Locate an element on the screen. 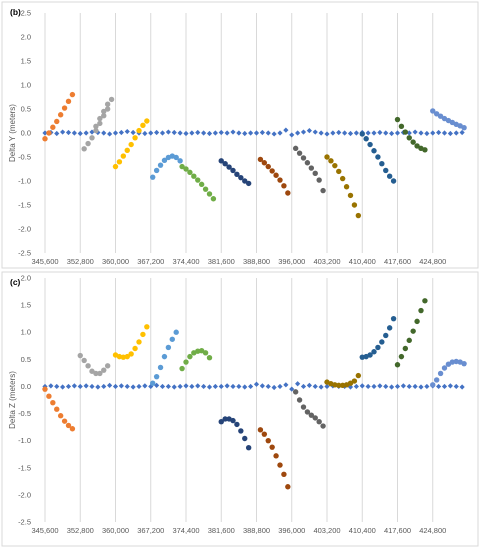 The image size is (482, 550). x-tick-label: 424,800 is located at coordinates (432, 530).